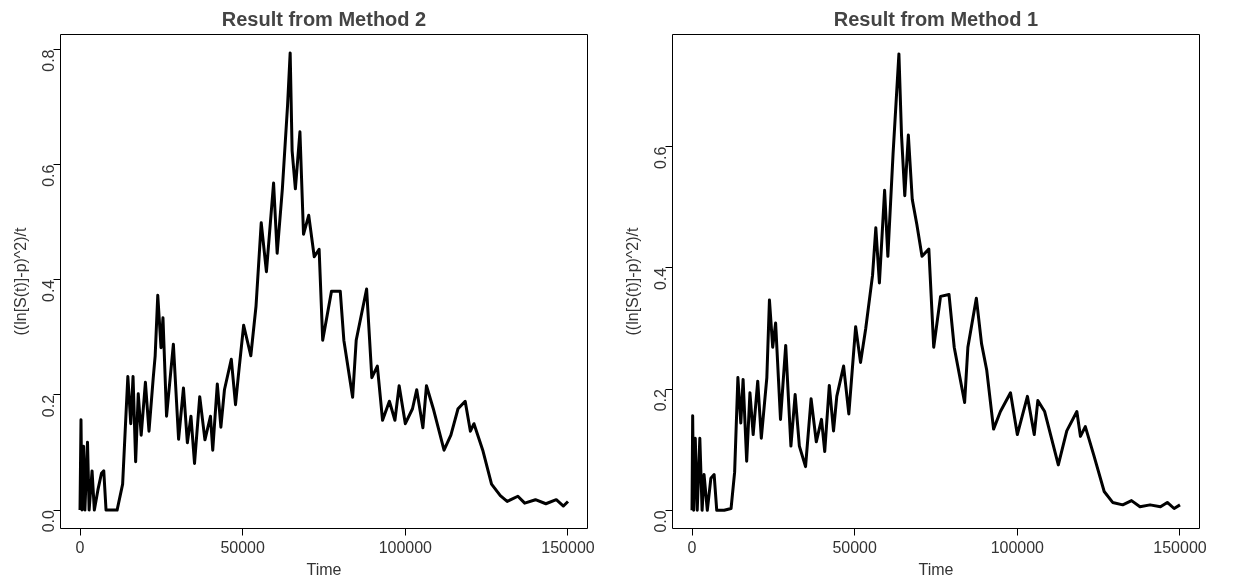 The height and width of the screenshot is (584, 1236). What do you see at coordinates (936, 18) in the screenshot?
I see `chart-title: Result from Method 1` at bounding box center [936, 18].